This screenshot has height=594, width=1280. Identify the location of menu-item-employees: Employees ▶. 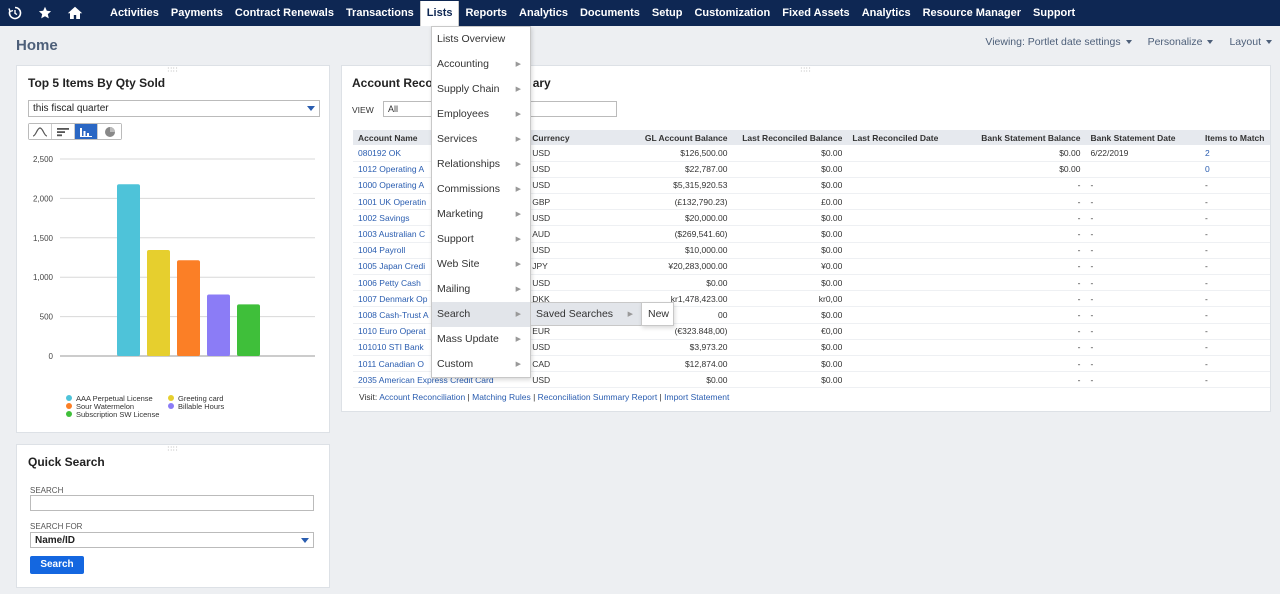
(481, 114).